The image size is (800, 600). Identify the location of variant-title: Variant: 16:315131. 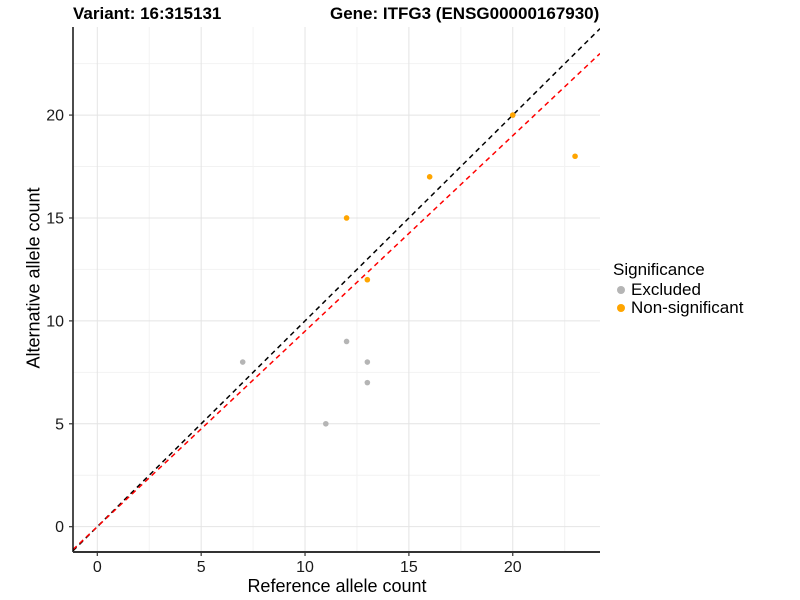
(147, 13).